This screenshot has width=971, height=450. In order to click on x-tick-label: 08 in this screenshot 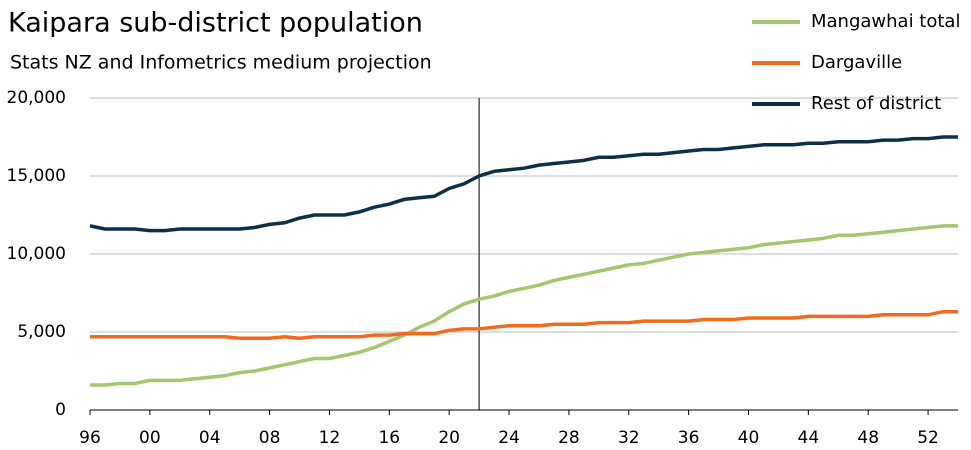, I will do `click(270, 438)`.